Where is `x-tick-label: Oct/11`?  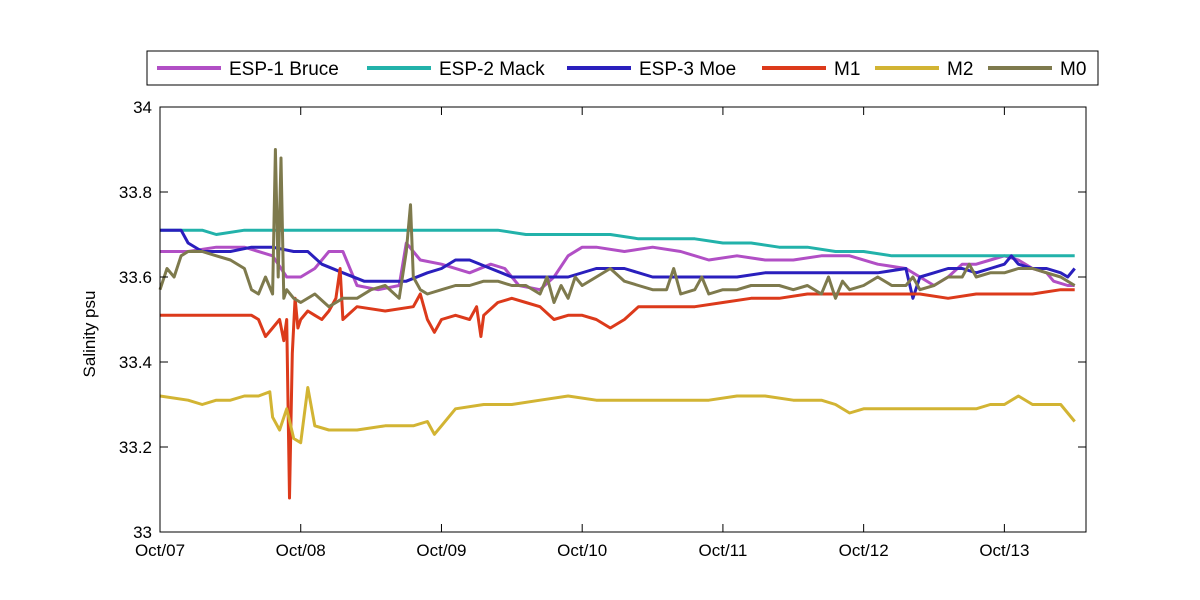 x-tick-label: Oct/11 is located at coordinates (723, 550).